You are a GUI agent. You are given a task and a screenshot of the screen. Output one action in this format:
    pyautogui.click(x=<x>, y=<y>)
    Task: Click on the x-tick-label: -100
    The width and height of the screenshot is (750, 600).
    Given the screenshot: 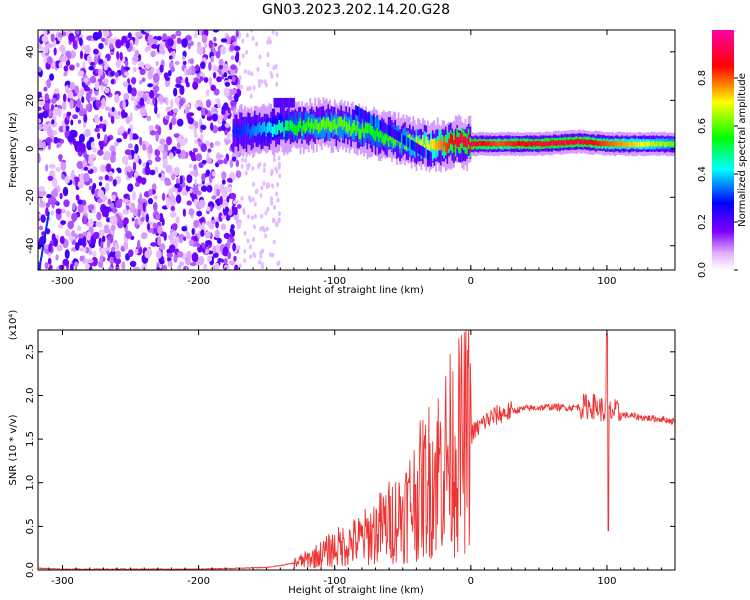 What is the action you would take?
    pyautogui.click(x=334, y=581)
    